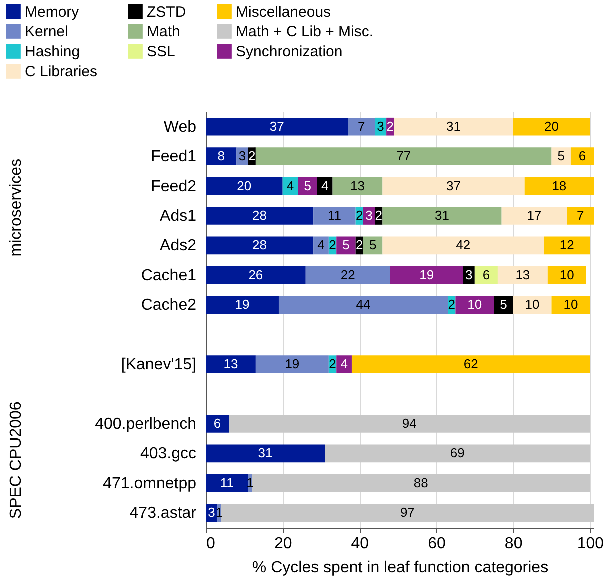 The height and width of the screenshot is (581, 608). Describe the element at coordinates (437, 544) in the screenshot. I see `x-tick-label: 60` at that location.